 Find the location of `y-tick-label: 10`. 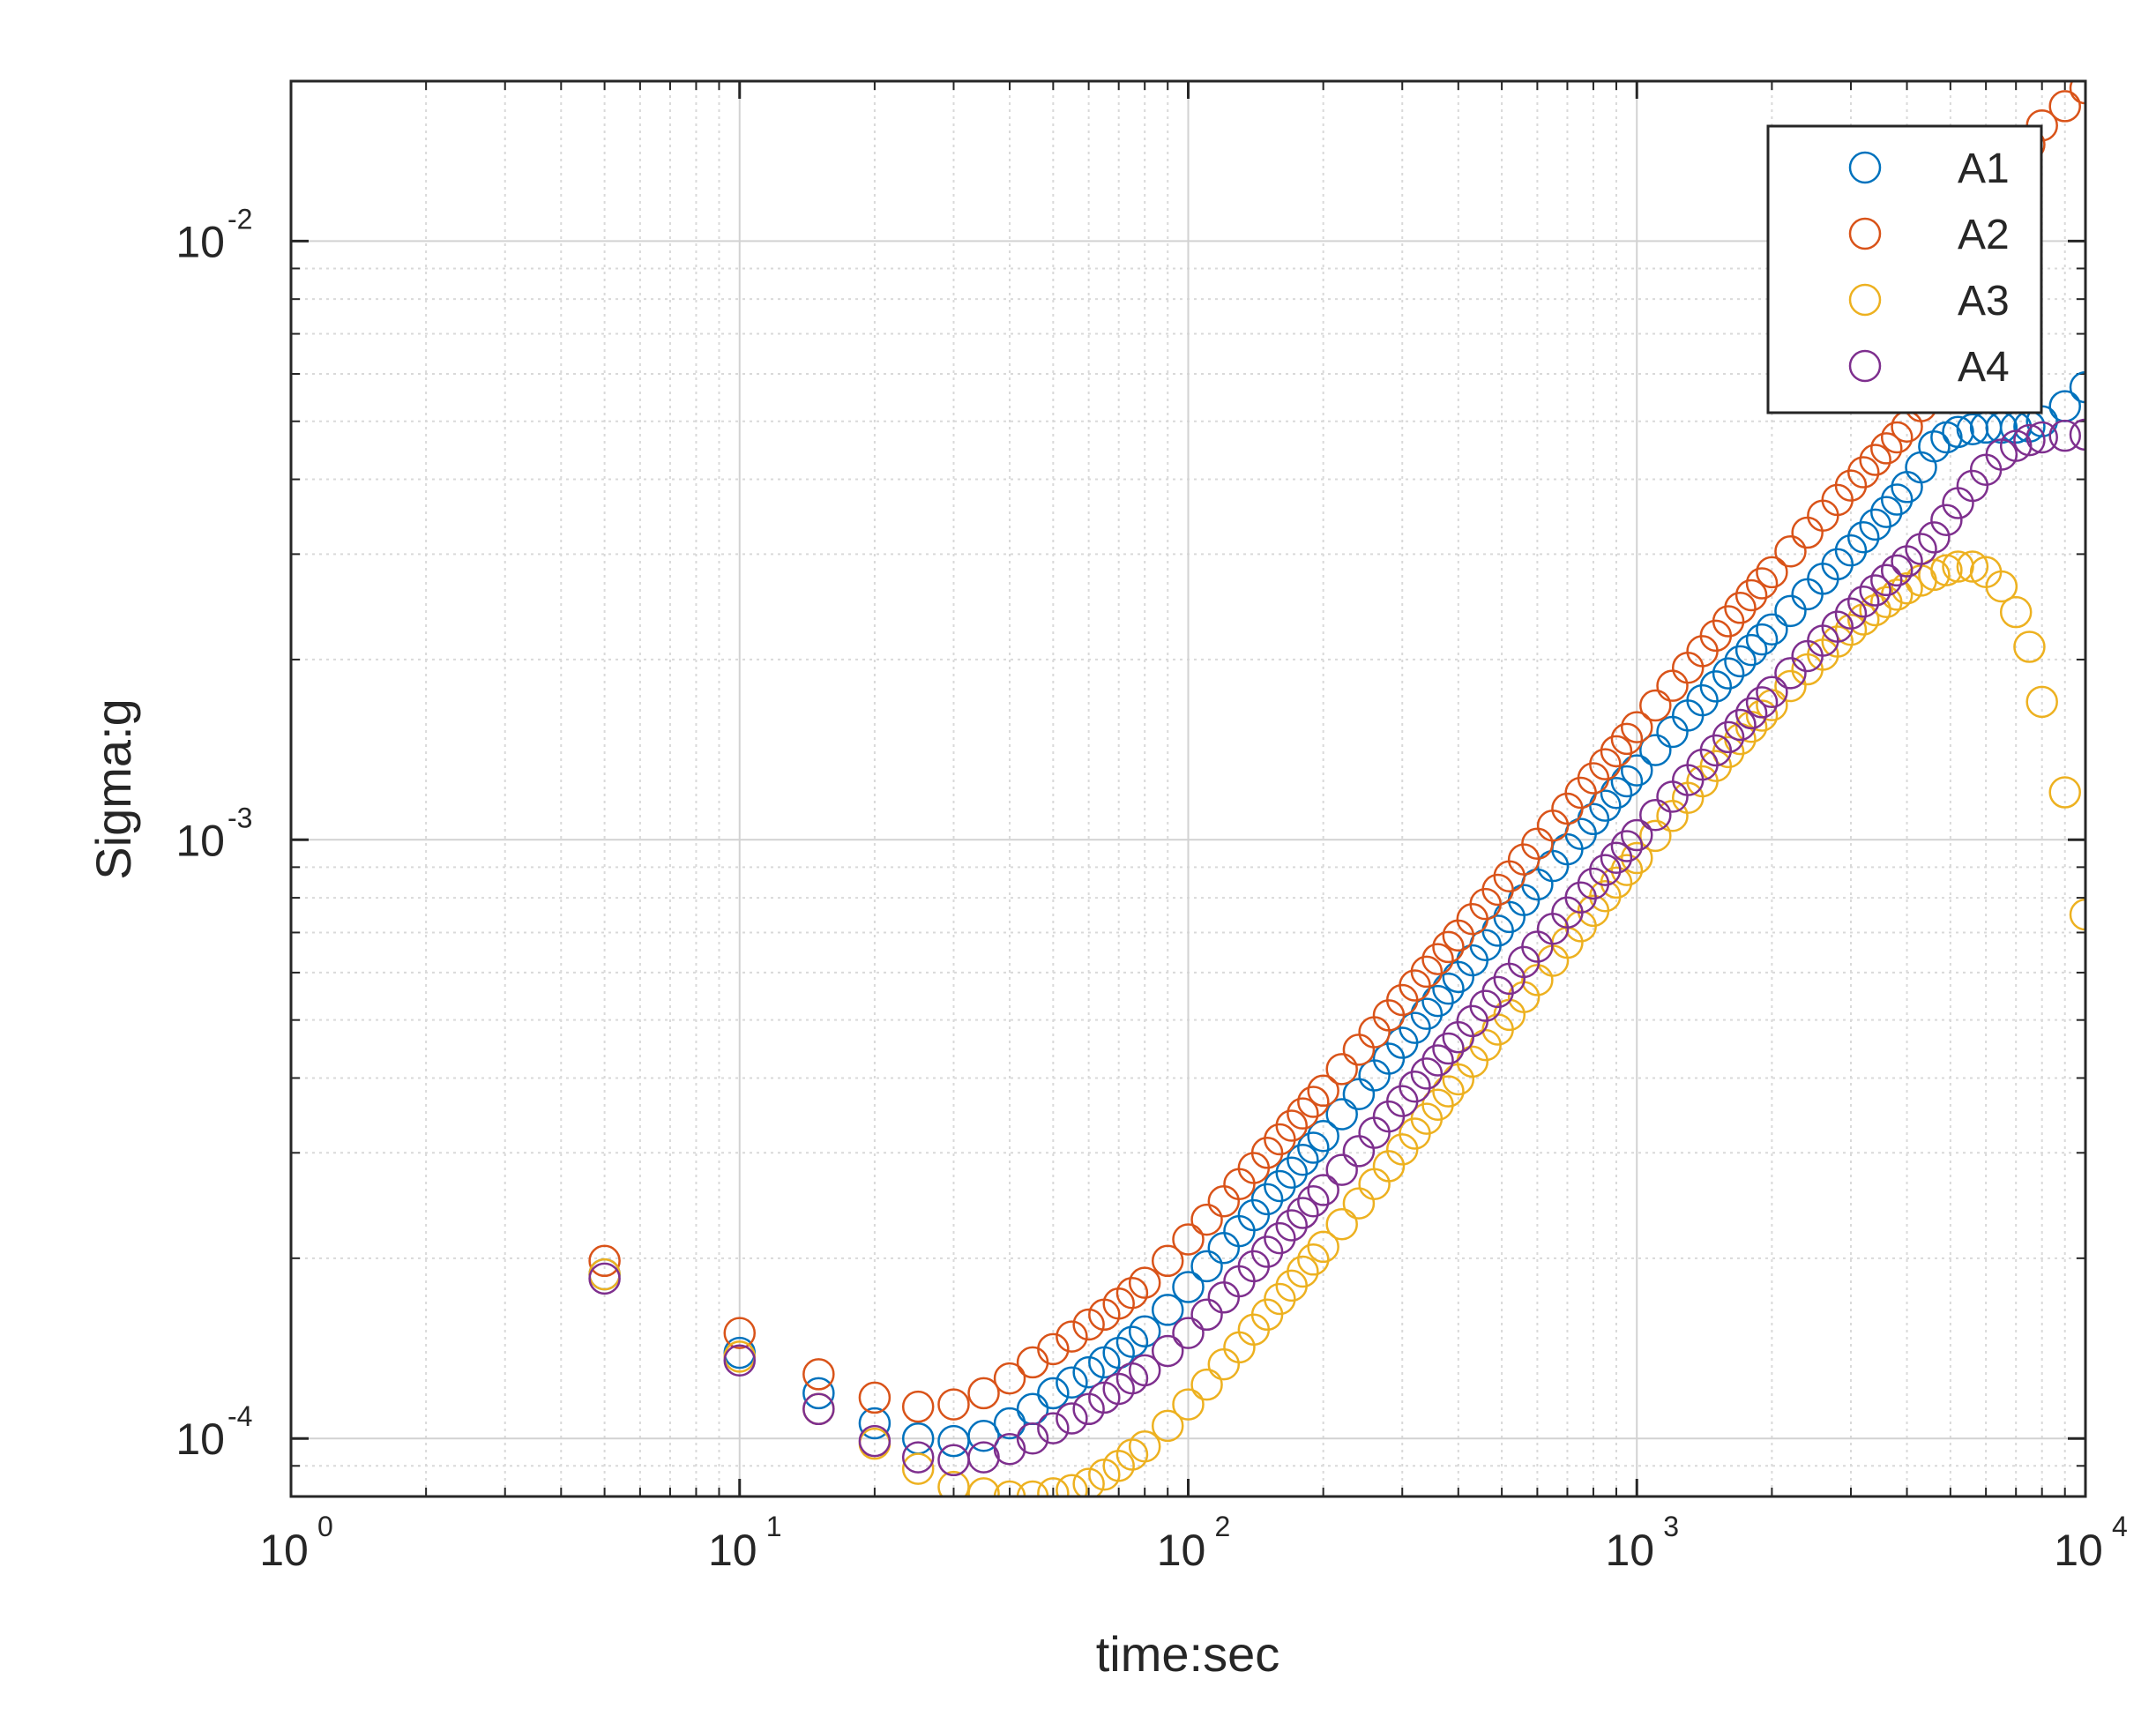

y-tick-label: 10 is located at coordinates (200, 841).